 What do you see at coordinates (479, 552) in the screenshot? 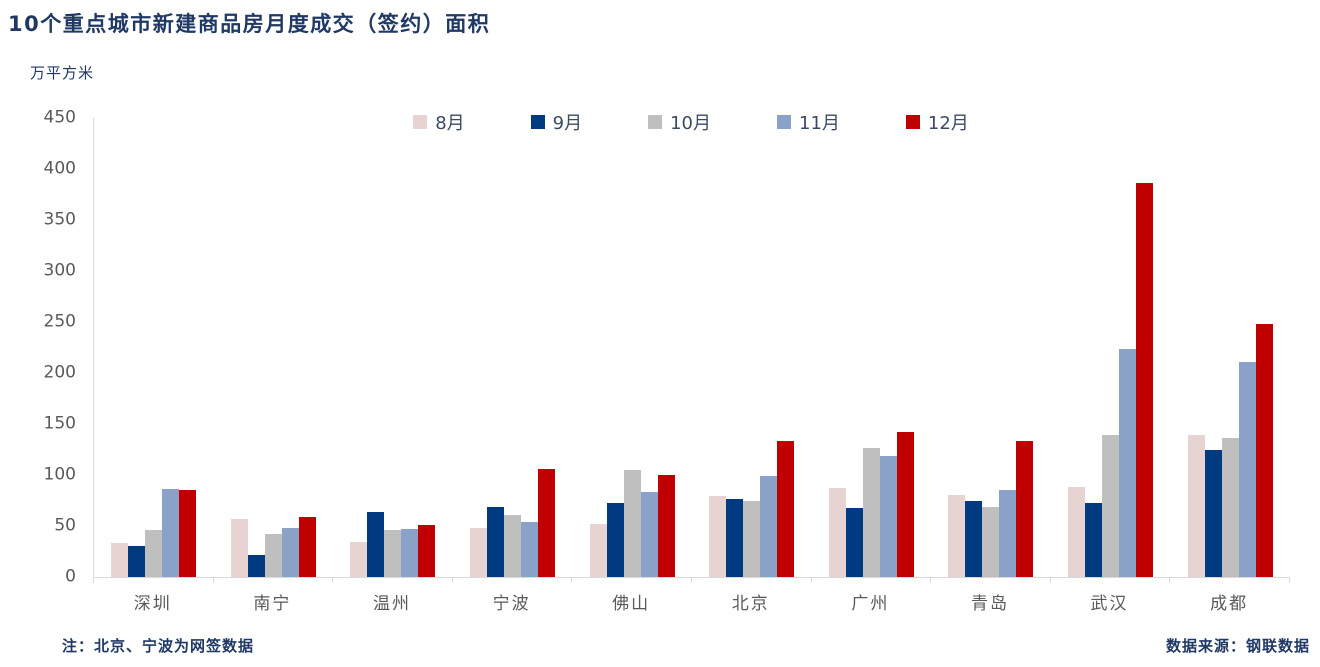
I see `bar-8月-宁波` at bounding box center [479, 552].